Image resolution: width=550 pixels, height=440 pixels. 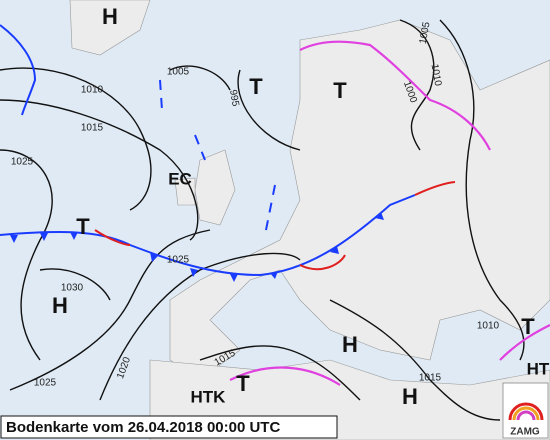 What do you see at coordinates (538, 368) in the screenshot?
I see `pressure-center: HT` at bounding box center [538, 368].